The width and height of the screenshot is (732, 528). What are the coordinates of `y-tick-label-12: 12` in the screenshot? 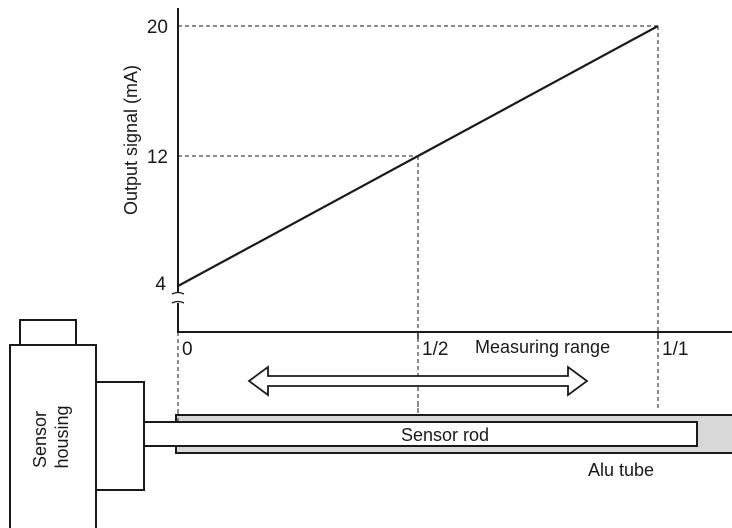 It's located at (157, 157).